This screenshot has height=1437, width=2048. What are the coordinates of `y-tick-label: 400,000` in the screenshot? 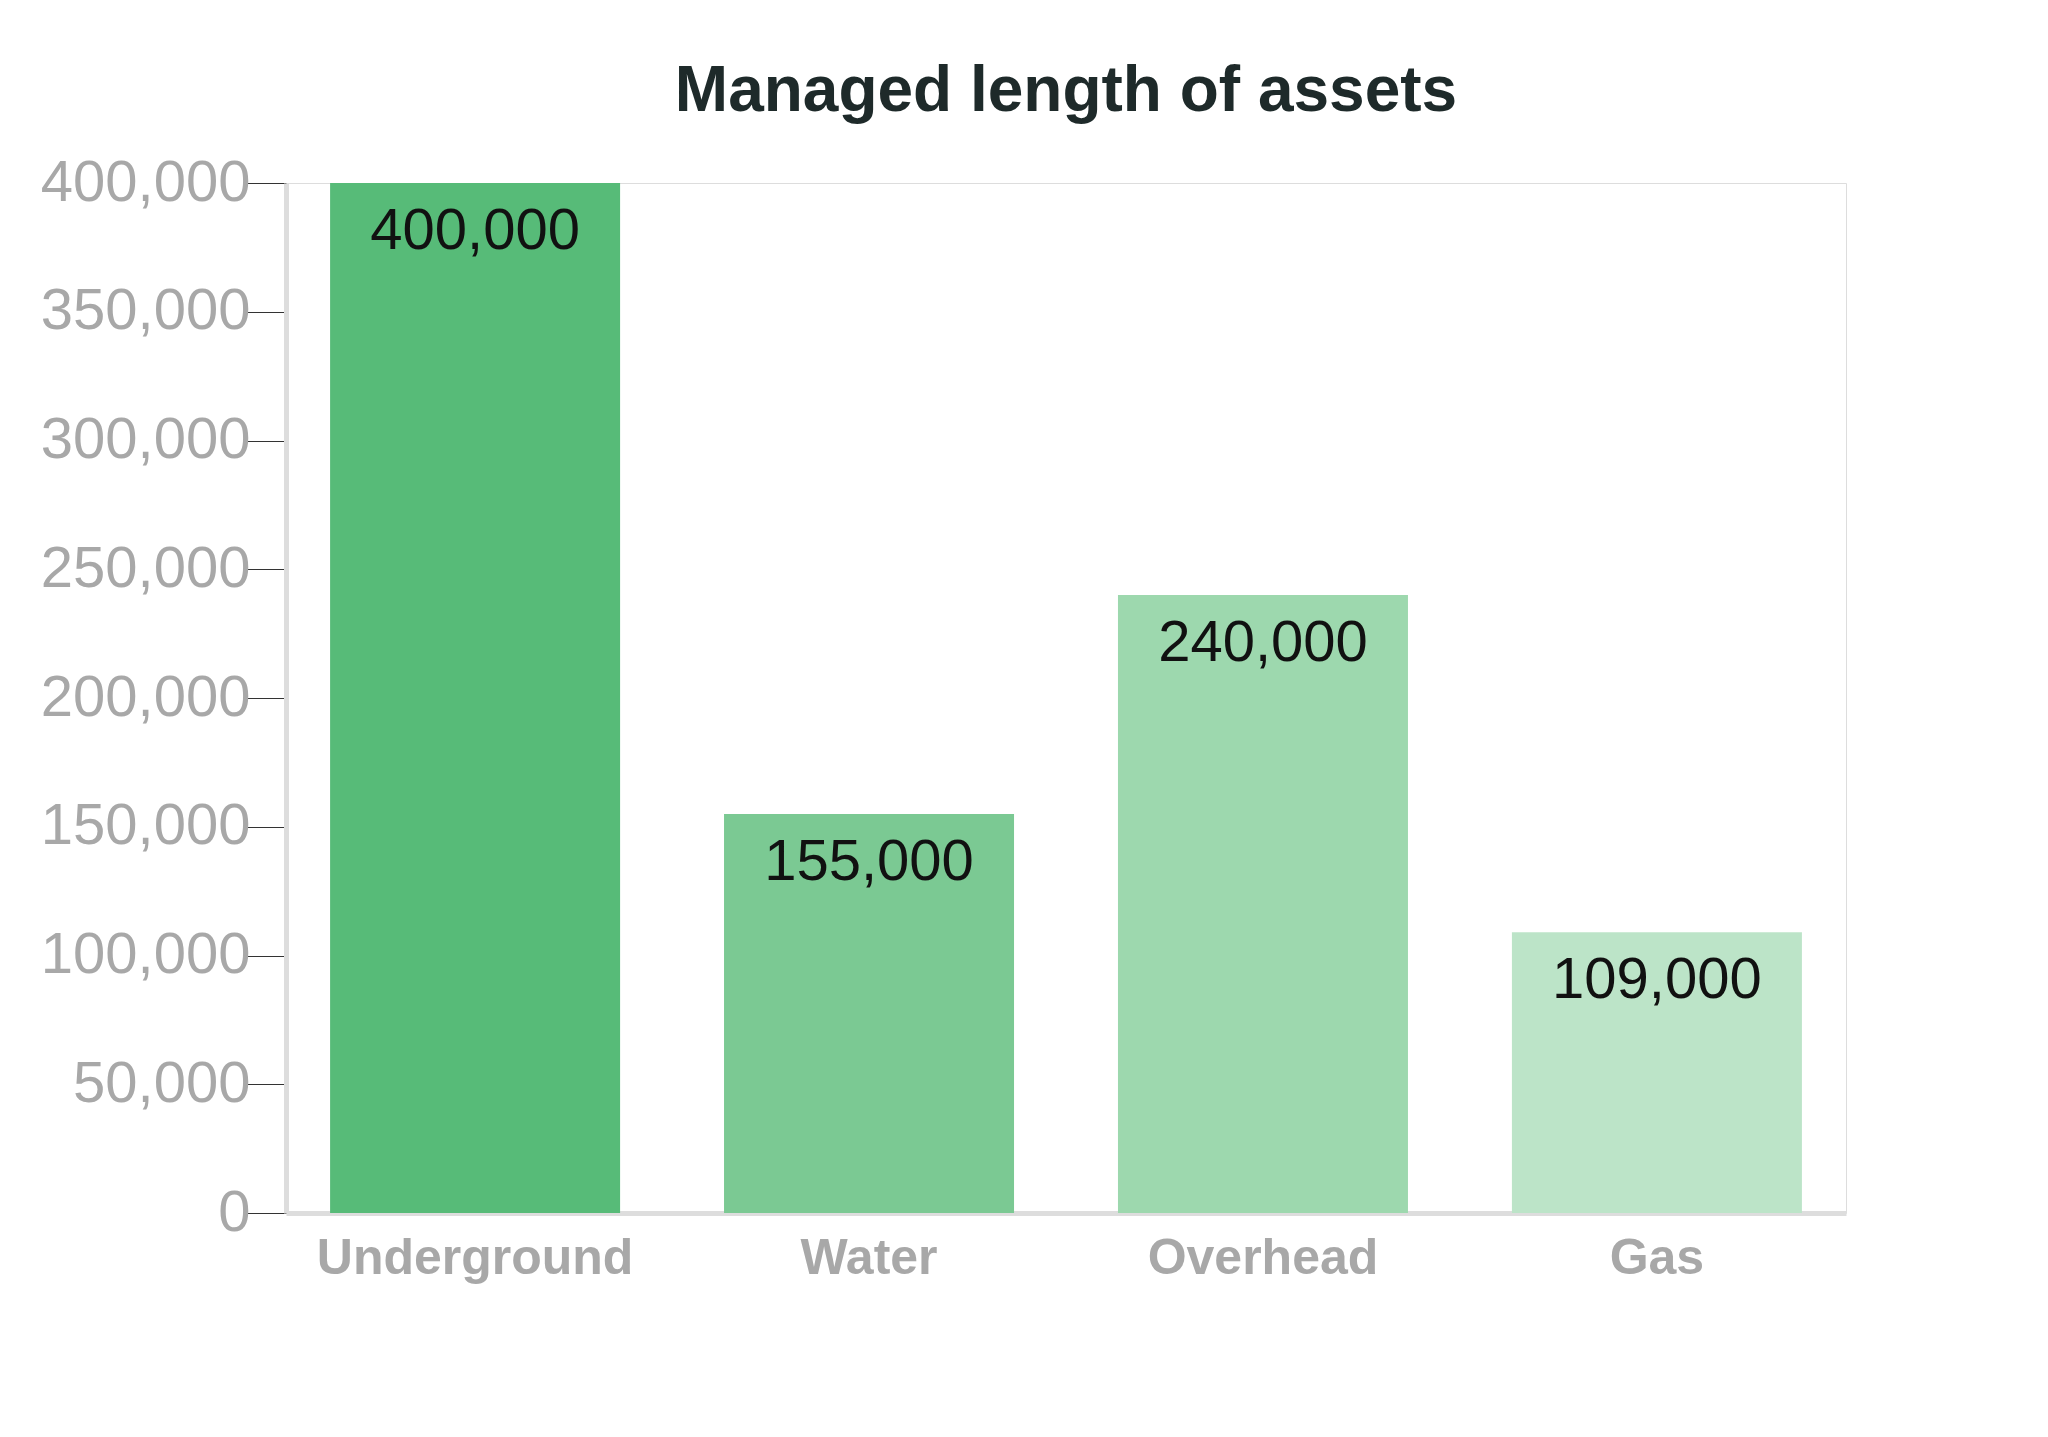 It's located at (145, 180).